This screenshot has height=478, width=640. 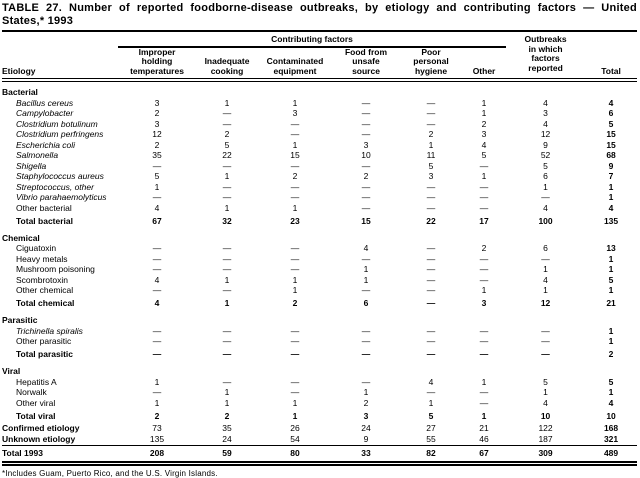 I want to click on row-label: Hepatitis A, so click(x=36, y=381).